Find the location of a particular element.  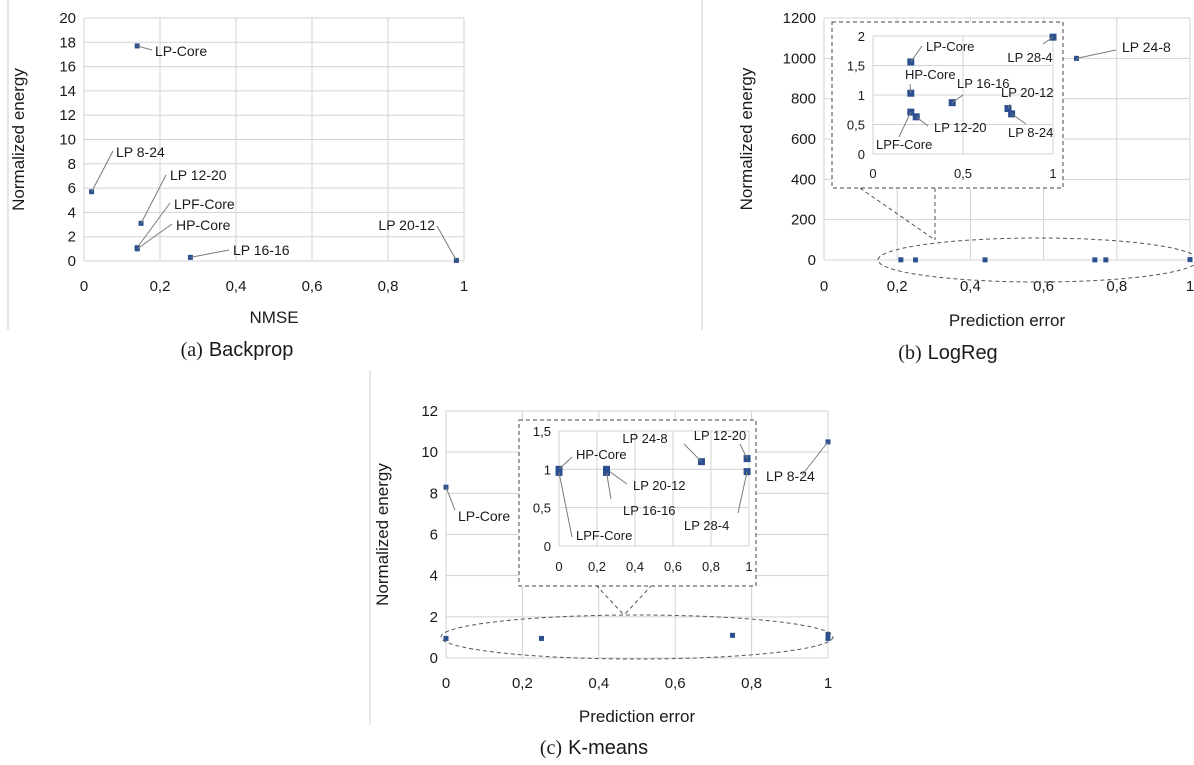

y-tick-label: 4 is located at coordinates (434, 576).